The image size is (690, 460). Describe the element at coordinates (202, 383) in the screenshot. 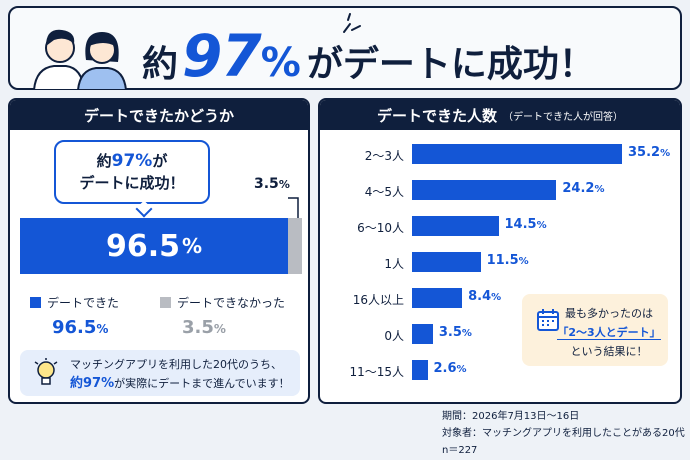

I see `note-rest: が実際にデートまで進んでいます！` at that location.